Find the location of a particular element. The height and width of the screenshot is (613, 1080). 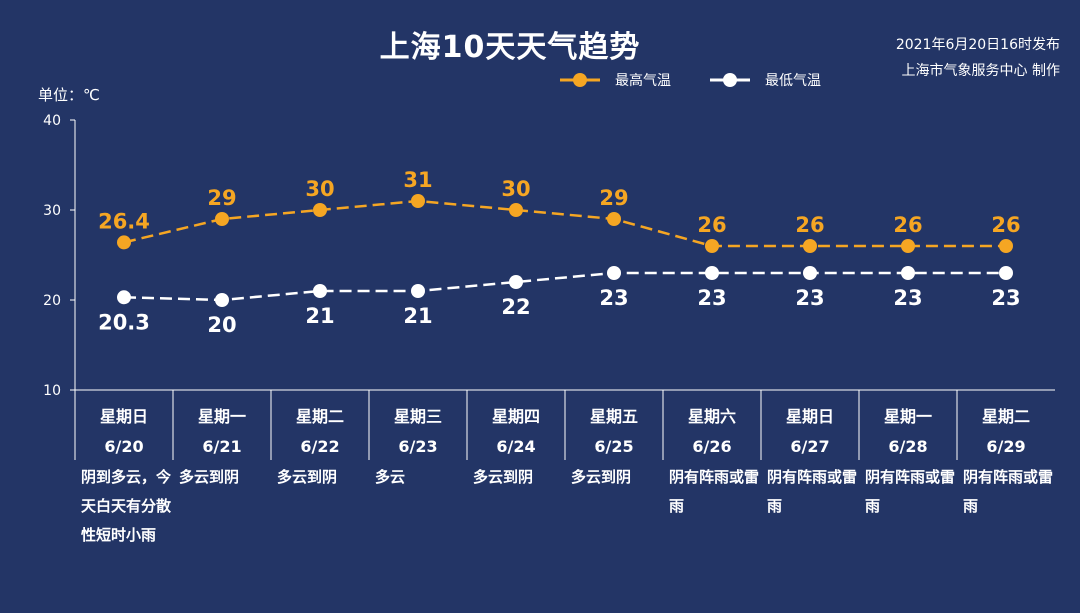

date-label: 6/22 is located at coordinates (319, 446).